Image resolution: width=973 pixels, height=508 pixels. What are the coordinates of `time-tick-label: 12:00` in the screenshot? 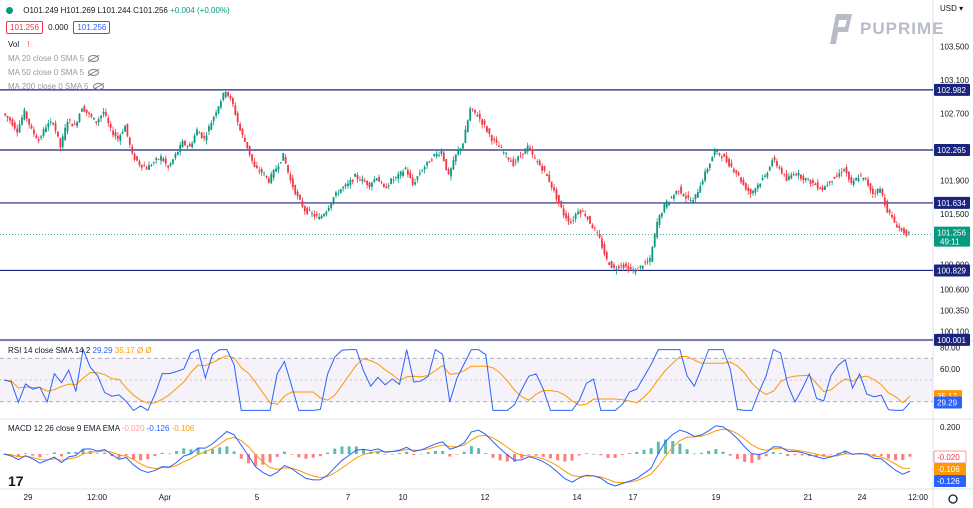 It's located at (918, 497).